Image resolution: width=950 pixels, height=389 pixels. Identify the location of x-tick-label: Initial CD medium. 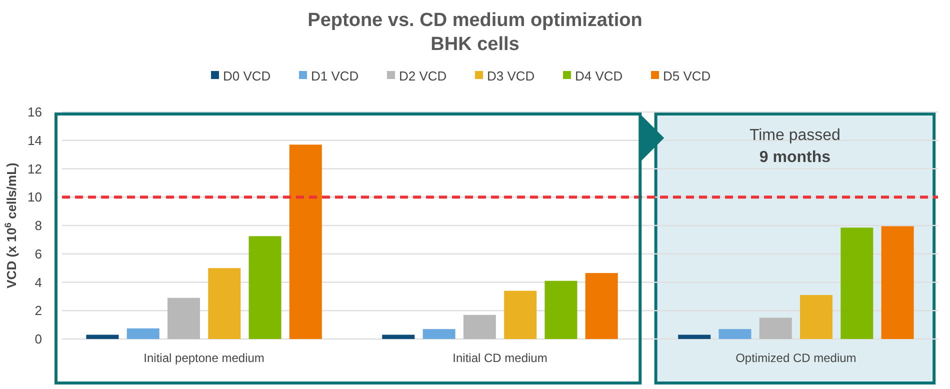
(500, 358).